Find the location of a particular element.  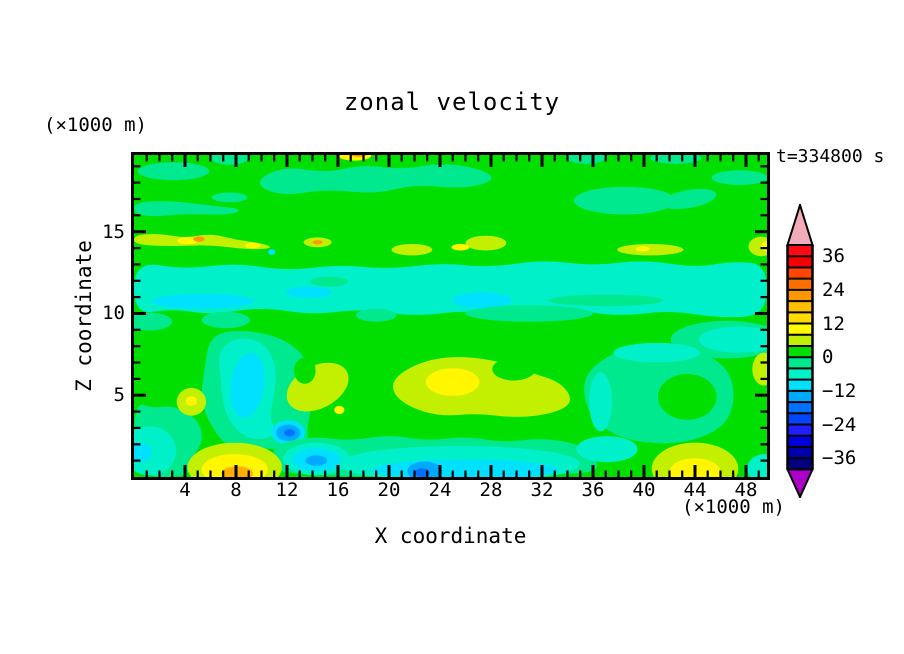

colorbar-top-arrow is located at coordinates (800, 225).